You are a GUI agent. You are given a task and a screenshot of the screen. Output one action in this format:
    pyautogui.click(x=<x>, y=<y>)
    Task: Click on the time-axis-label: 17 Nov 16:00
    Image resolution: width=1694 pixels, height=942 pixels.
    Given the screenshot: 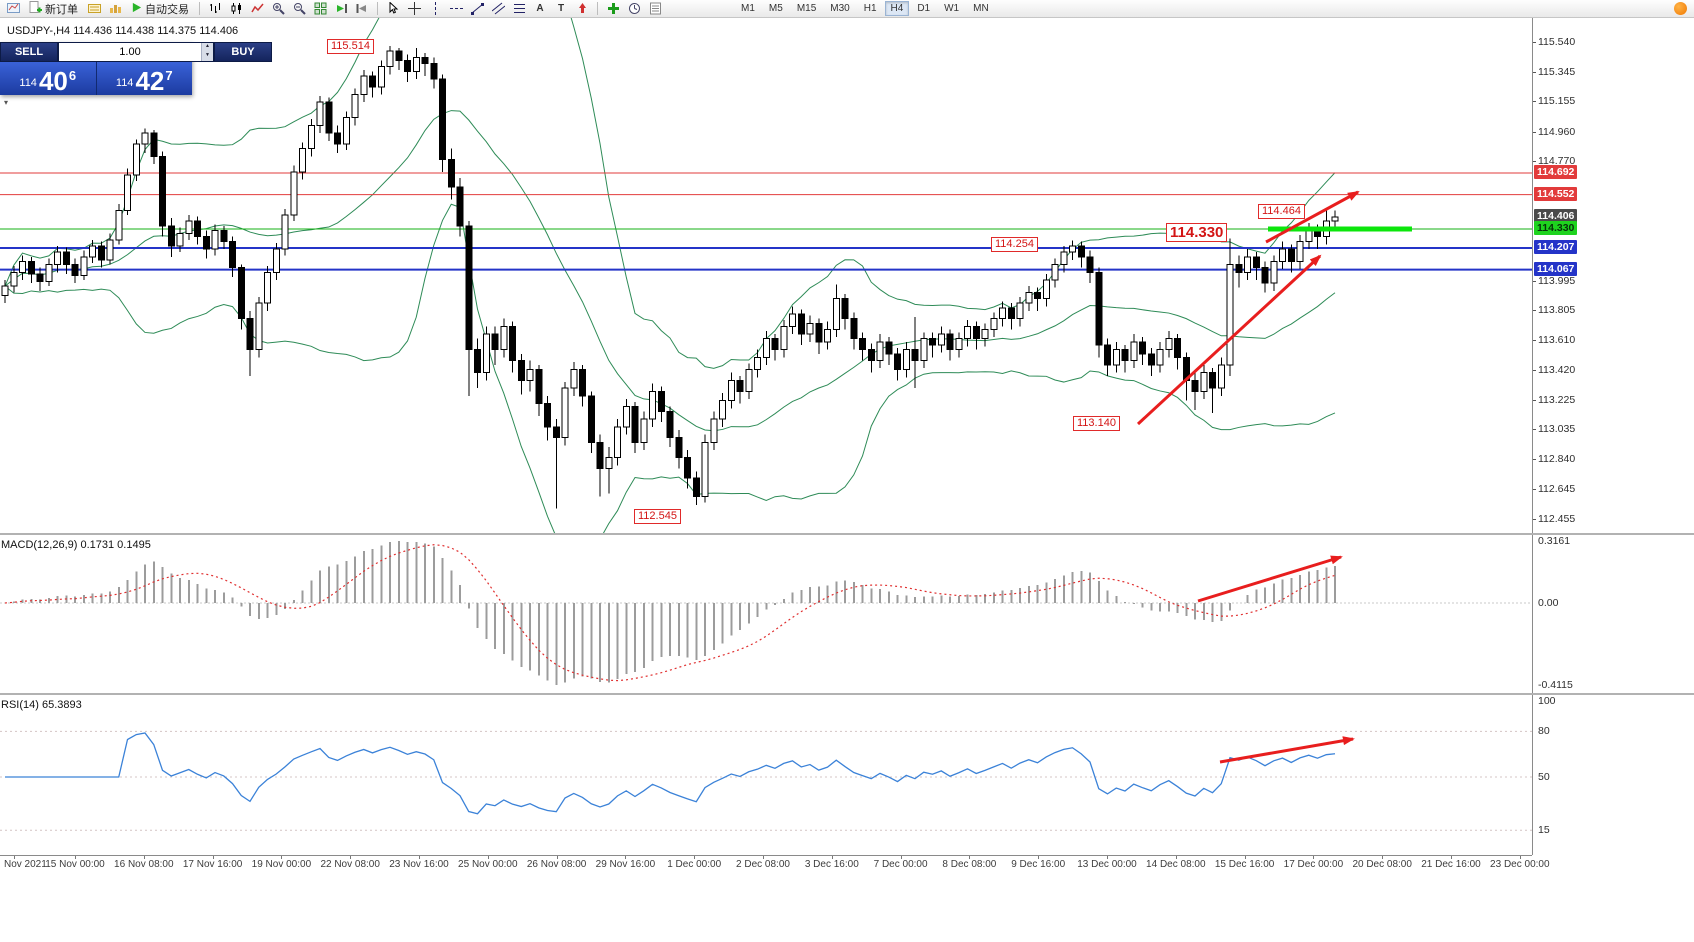 What is the action you would take?
    pyautogui.click(x=212, y=864)
    